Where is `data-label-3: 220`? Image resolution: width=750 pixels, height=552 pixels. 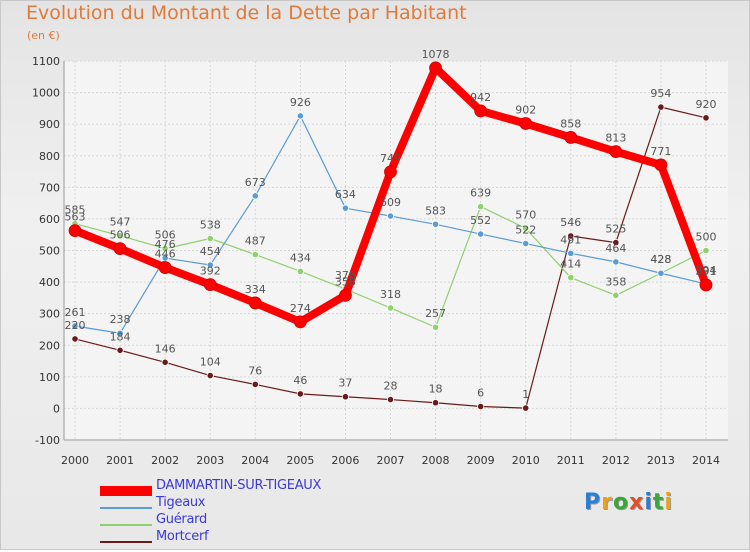
data-label-3: 220 is located at coordinates (75, 325).